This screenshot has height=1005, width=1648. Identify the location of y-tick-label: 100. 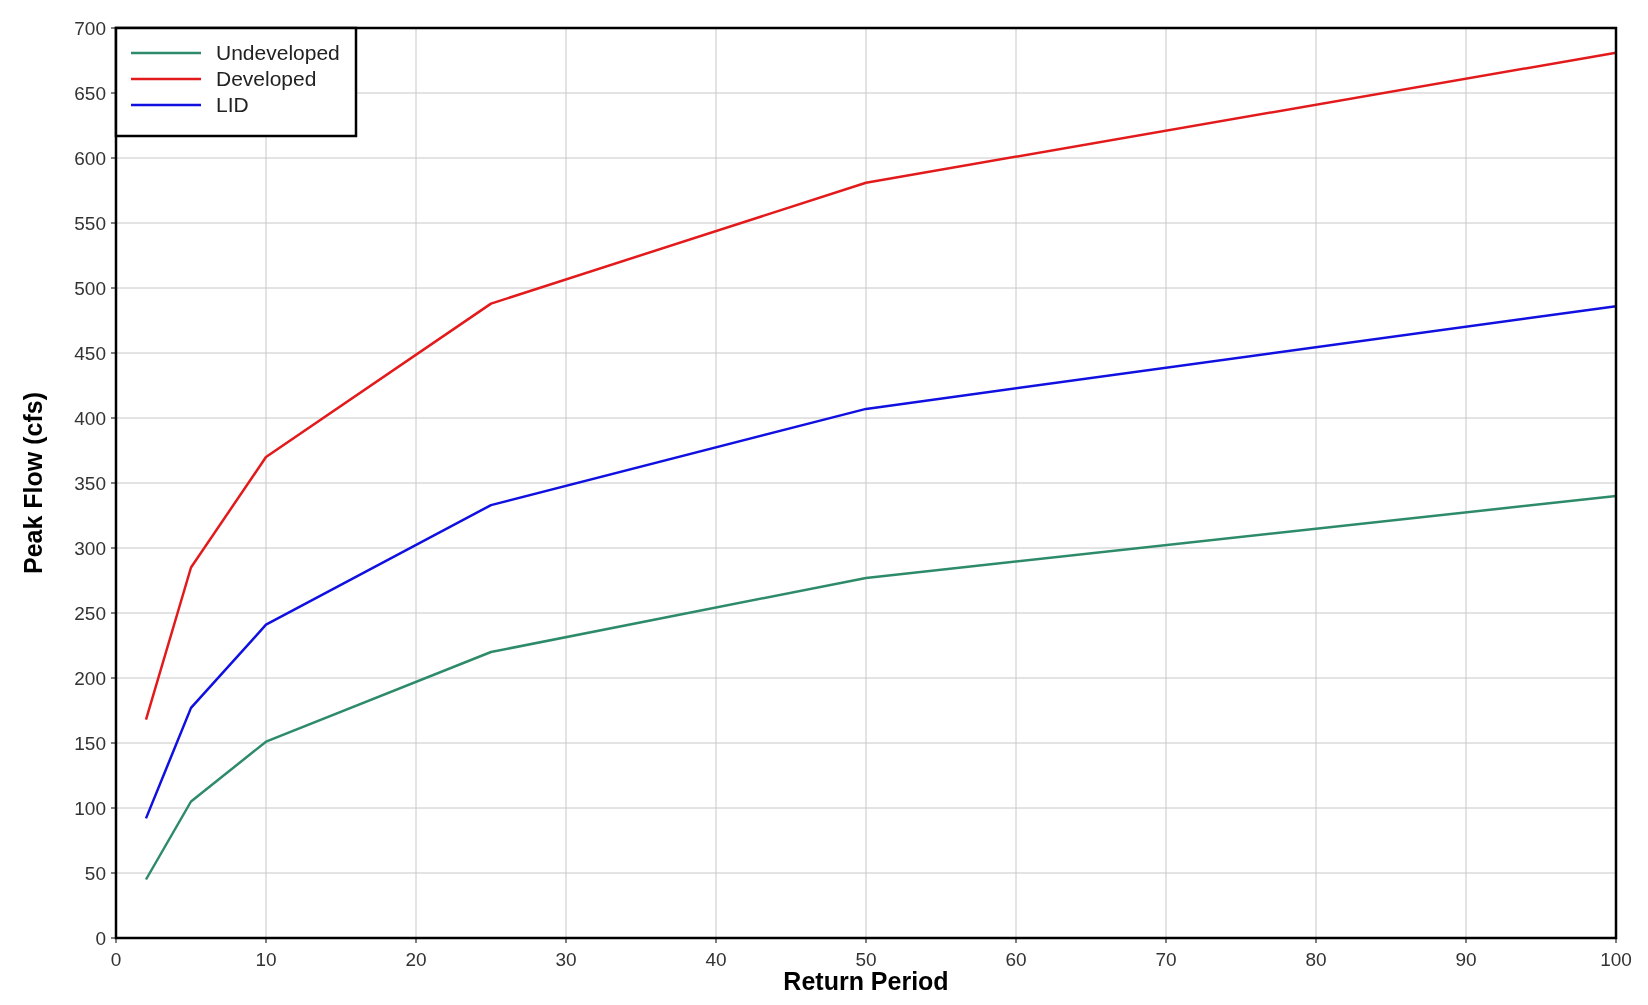
(90, 808).